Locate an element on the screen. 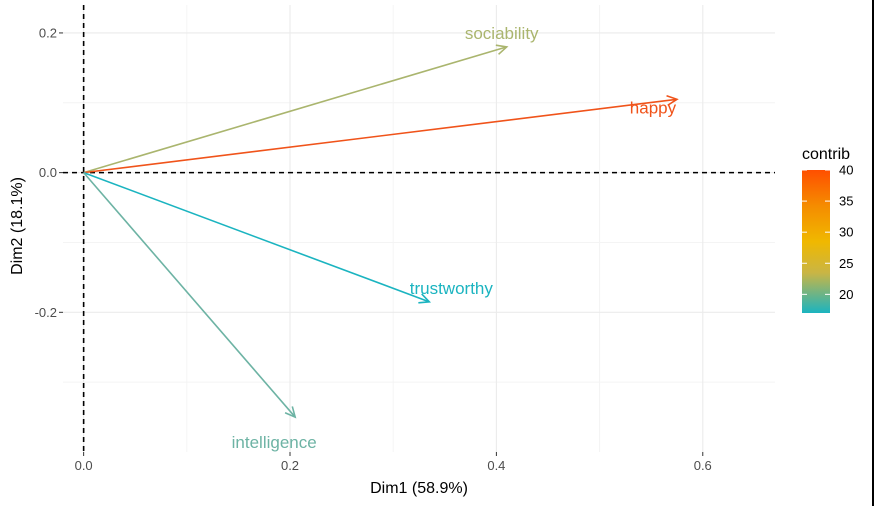 This screenshot has height=506, width=875. arrow-shaft-happy is located at coordinates (380, 136).